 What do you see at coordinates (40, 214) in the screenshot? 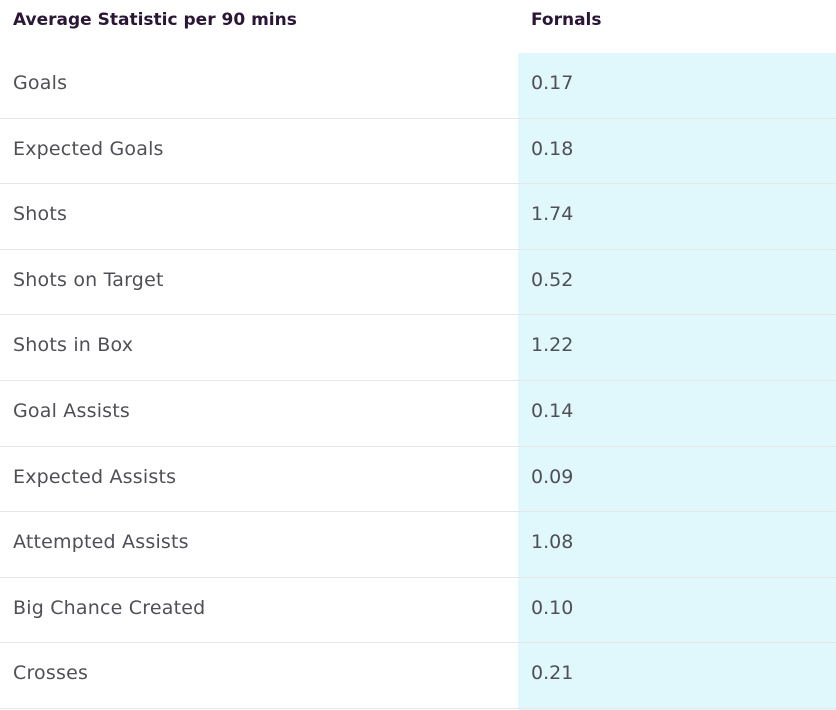
I see `stat-label: Shots` at bounding box center [40, 214].